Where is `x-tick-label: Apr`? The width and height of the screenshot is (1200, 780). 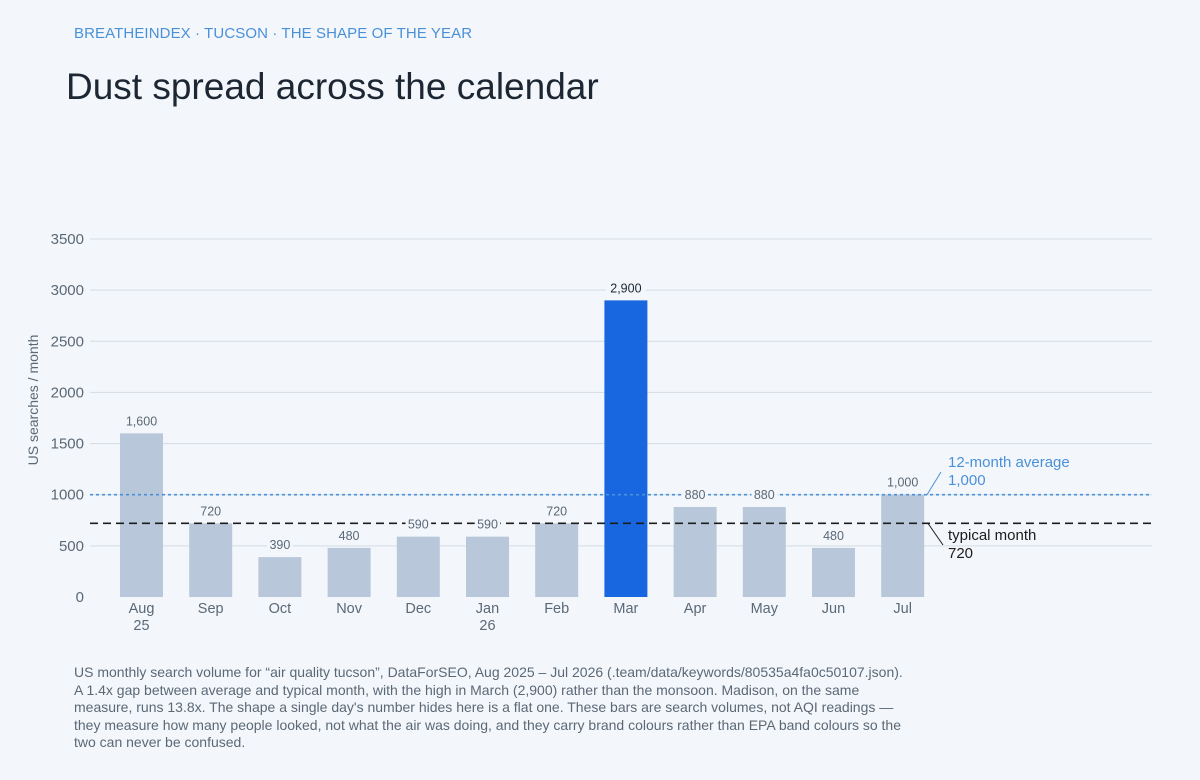 x-tick-label: Apr is located at coordinates (695, 609).